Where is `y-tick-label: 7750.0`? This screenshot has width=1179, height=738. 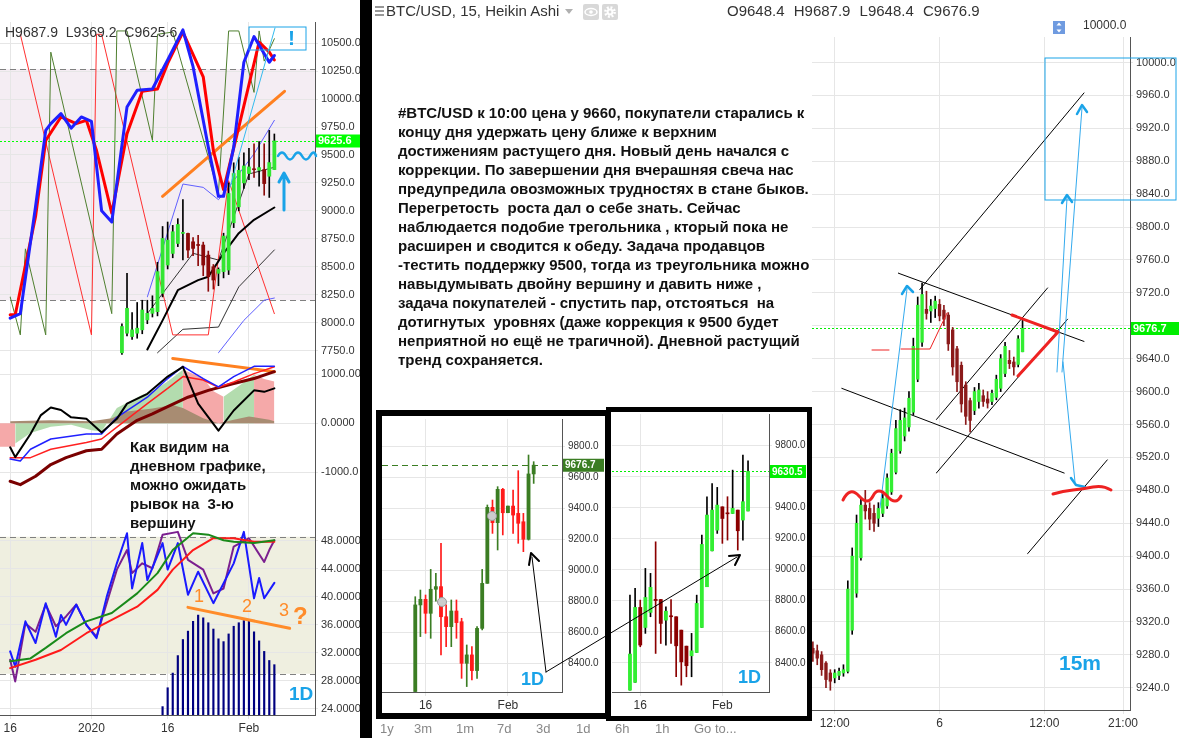
y-tick-label: 7750.0 is located at coordinates (338, 349).